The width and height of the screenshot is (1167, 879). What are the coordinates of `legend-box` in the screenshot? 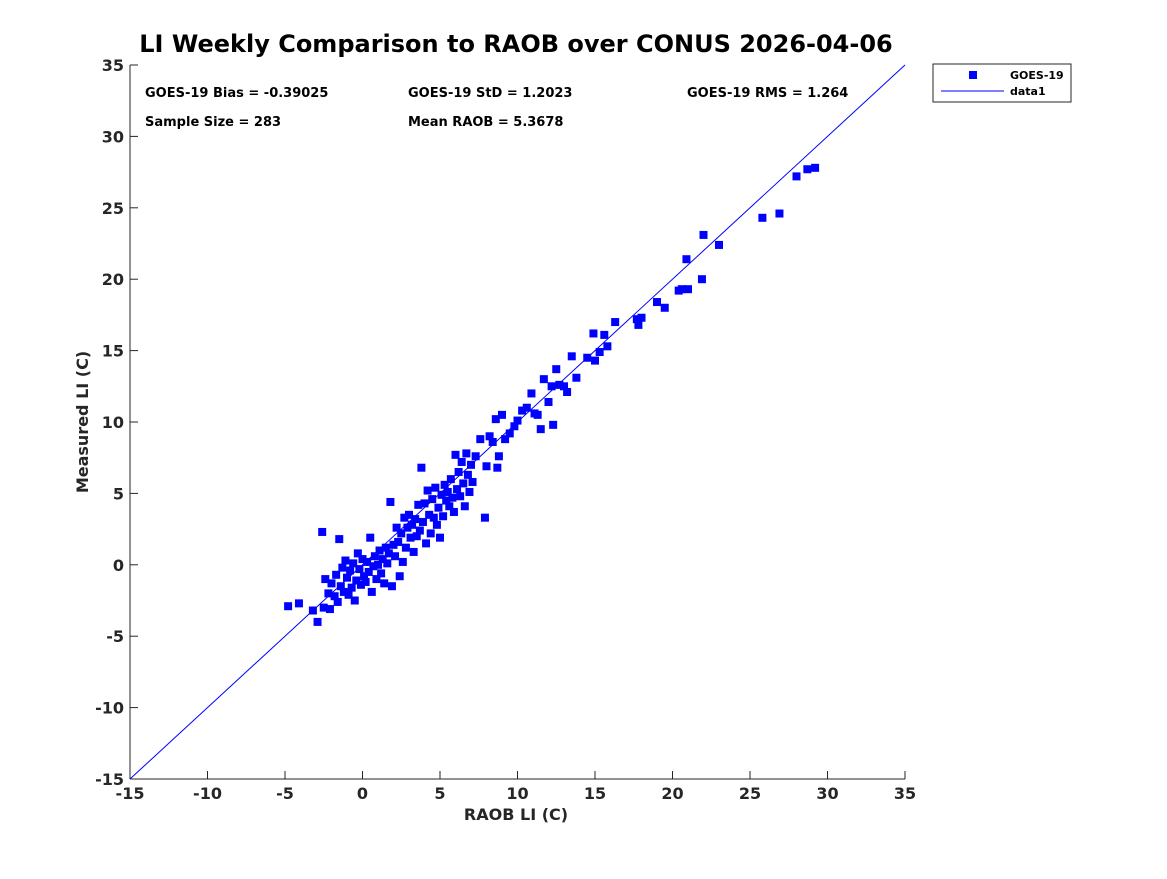 It's located at (1002, 83).